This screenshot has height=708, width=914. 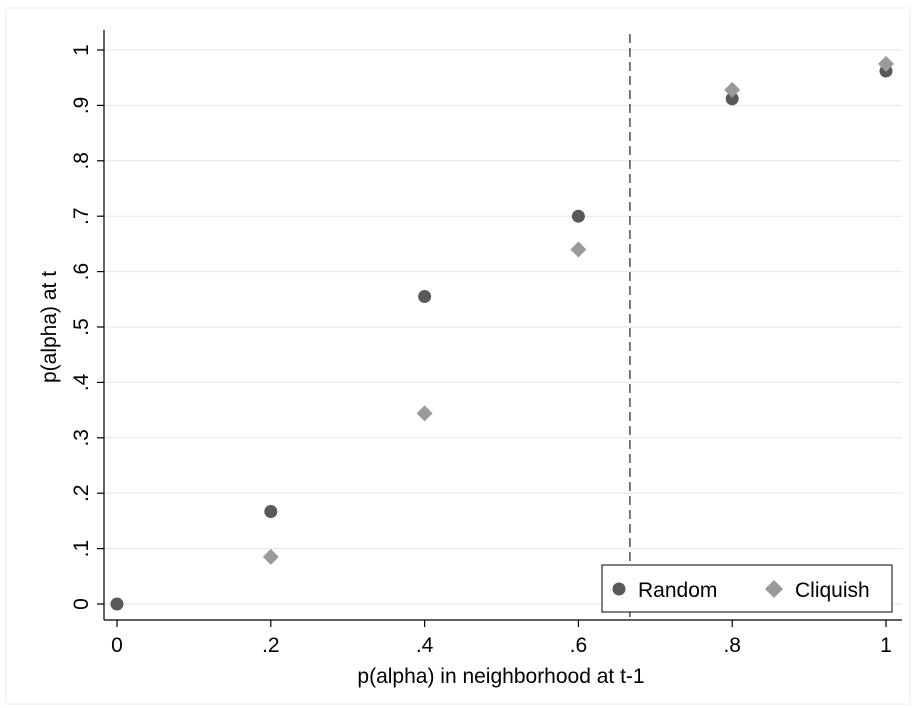 I want to click on y-tick-label: .4, so click(x=81, y=382).